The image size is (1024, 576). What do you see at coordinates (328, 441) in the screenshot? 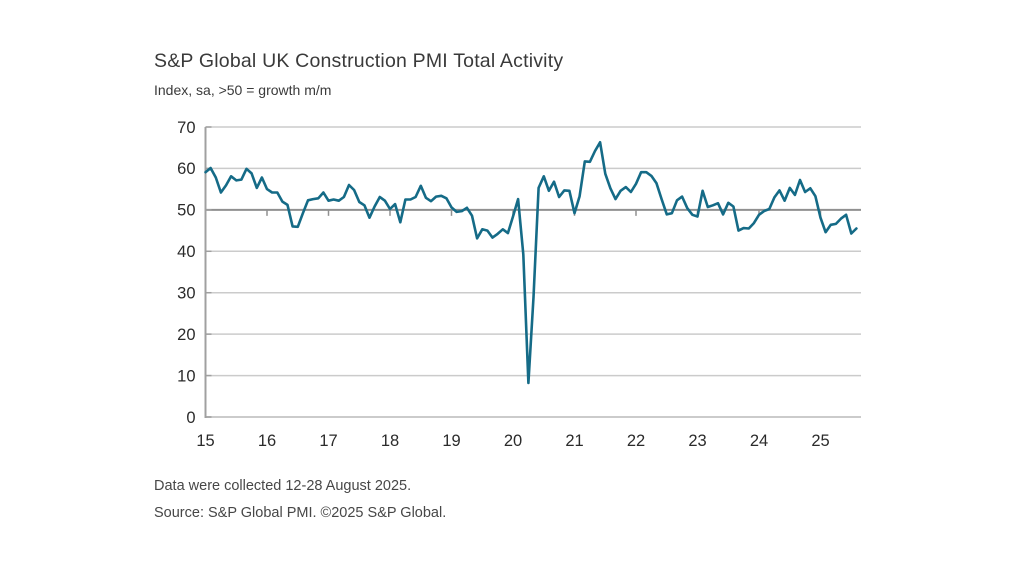
I see `x-tick-label: 17` at bounding box center [328, 441].